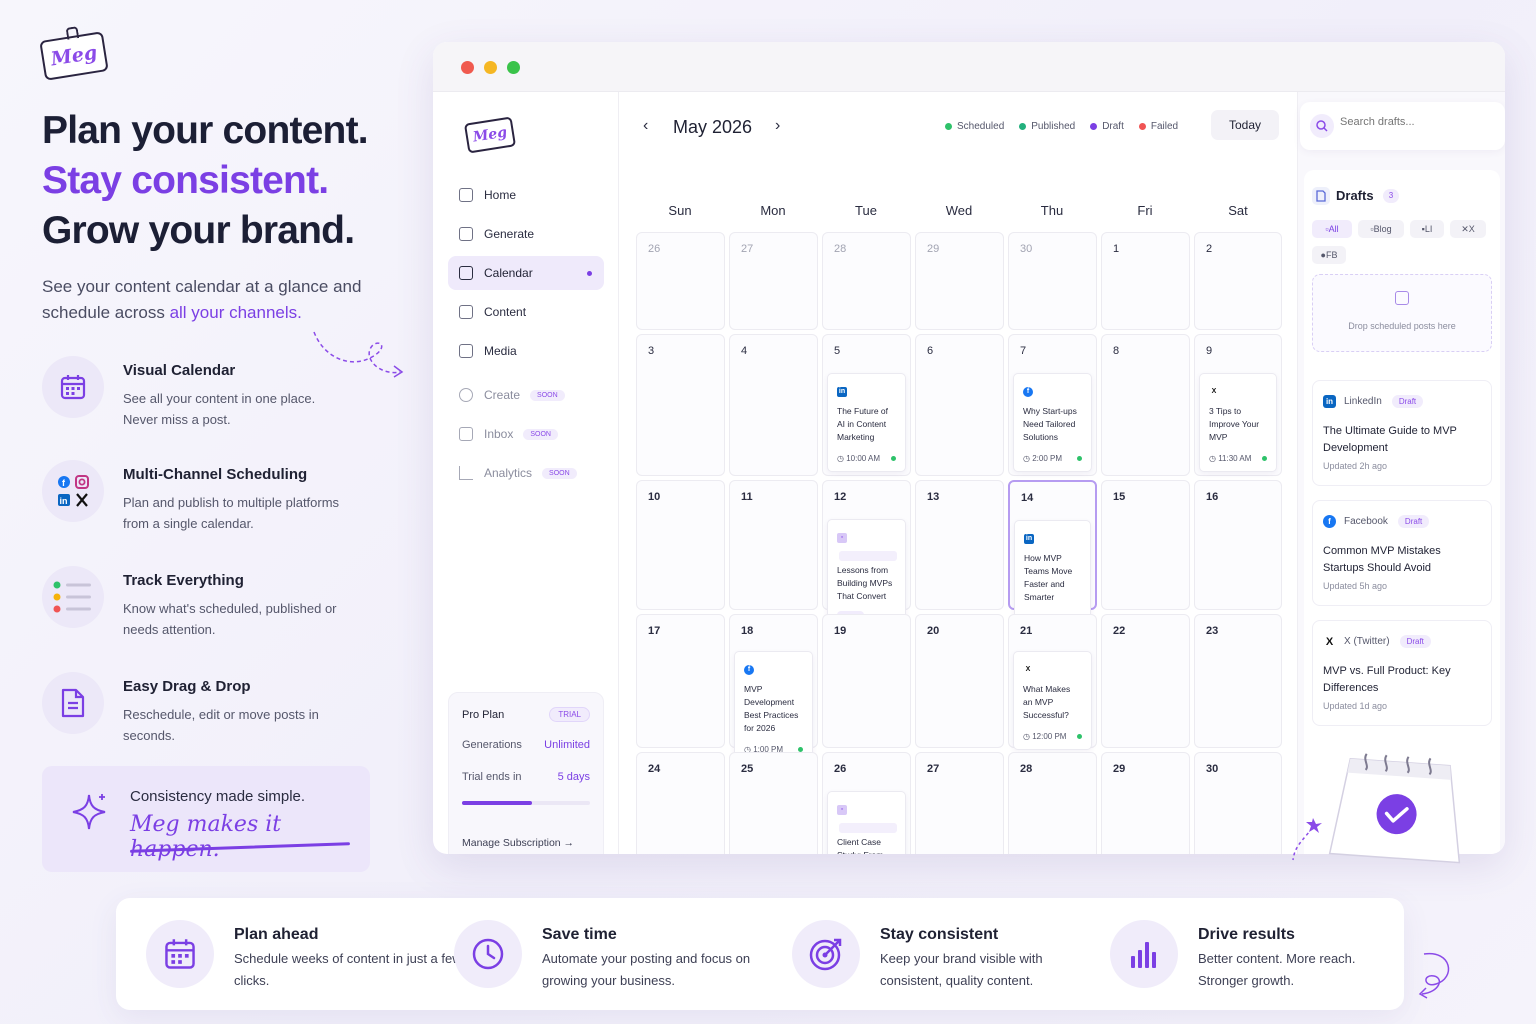  What do you see at coordinates (773, 405) in the screenshot?
I see `calendar-day-cell: 4` at bounding box center [773, 405].